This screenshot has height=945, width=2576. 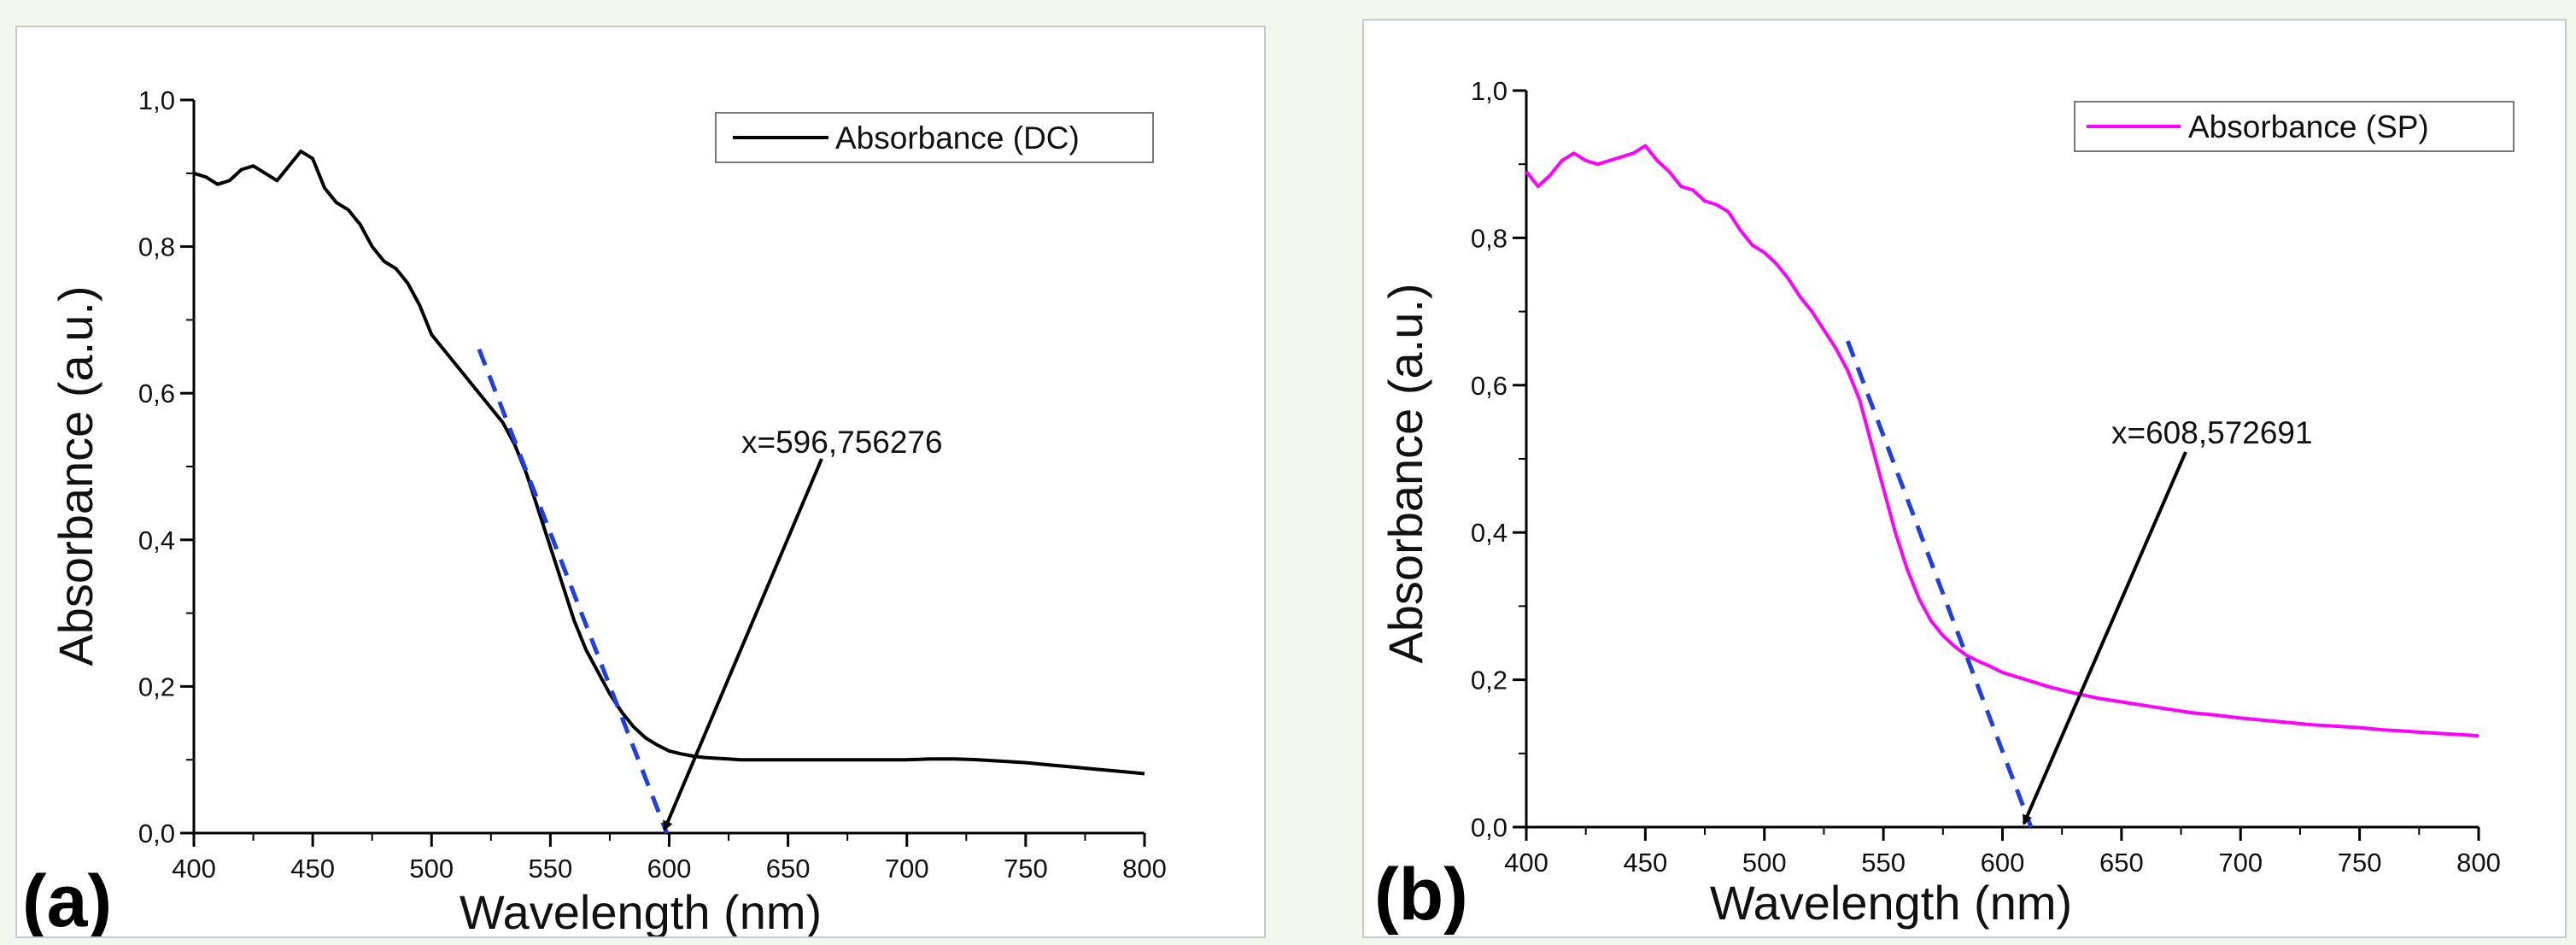 I want to click on annotation-text-a: x=596,756276, so click(x=842, y=442).